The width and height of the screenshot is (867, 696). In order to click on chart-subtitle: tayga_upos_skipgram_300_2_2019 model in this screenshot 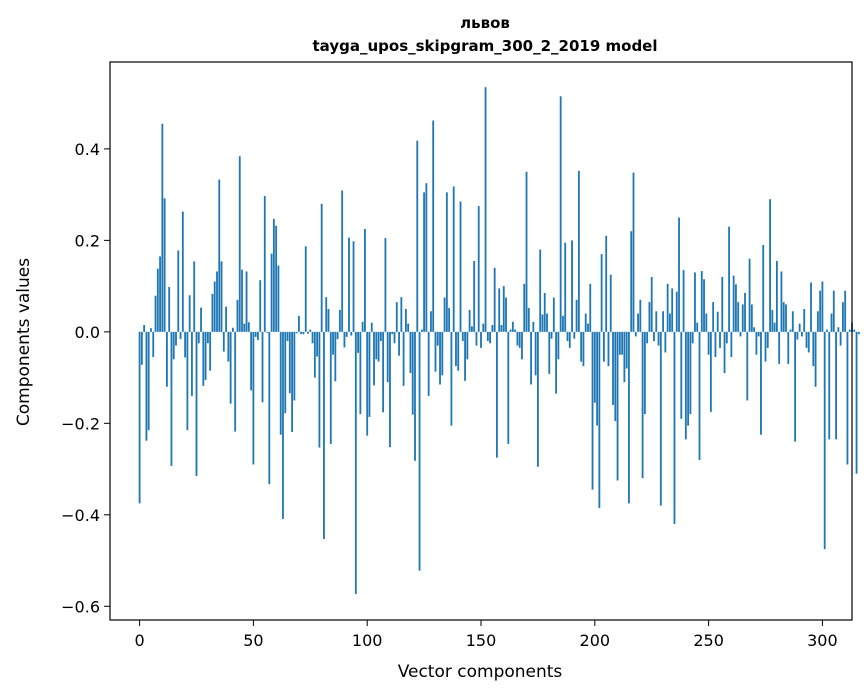, I will do `click(485, 46)`.